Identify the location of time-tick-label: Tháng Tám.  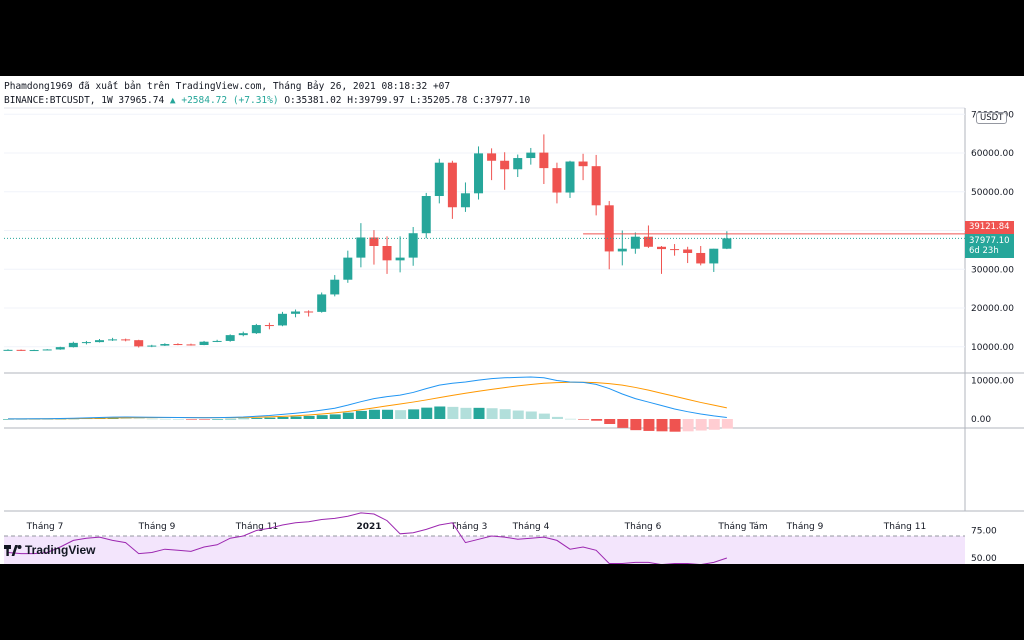
(742, 527).